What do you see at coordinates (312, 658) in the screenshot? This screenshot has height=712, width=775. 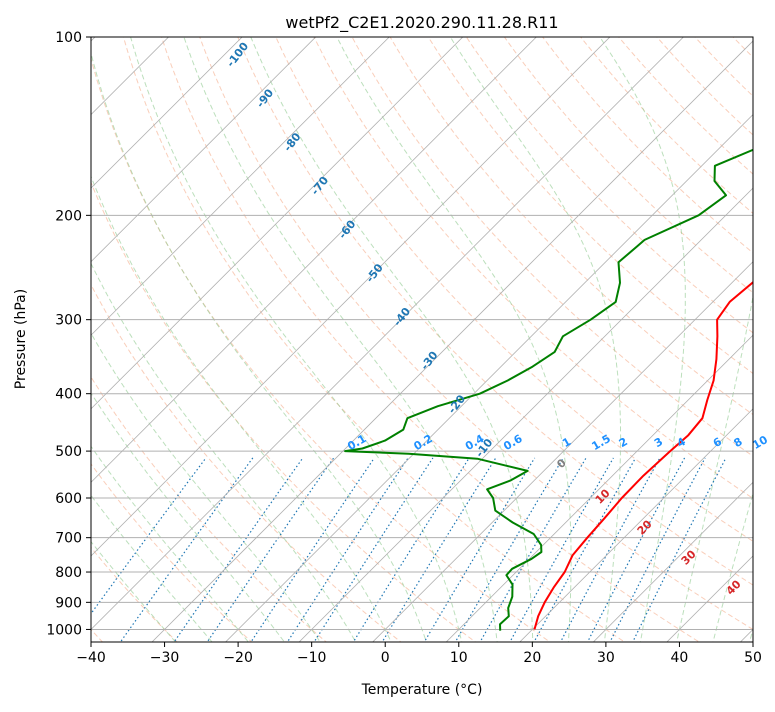 I see `x-tick-label: −10` at bounding box center [312, 658].